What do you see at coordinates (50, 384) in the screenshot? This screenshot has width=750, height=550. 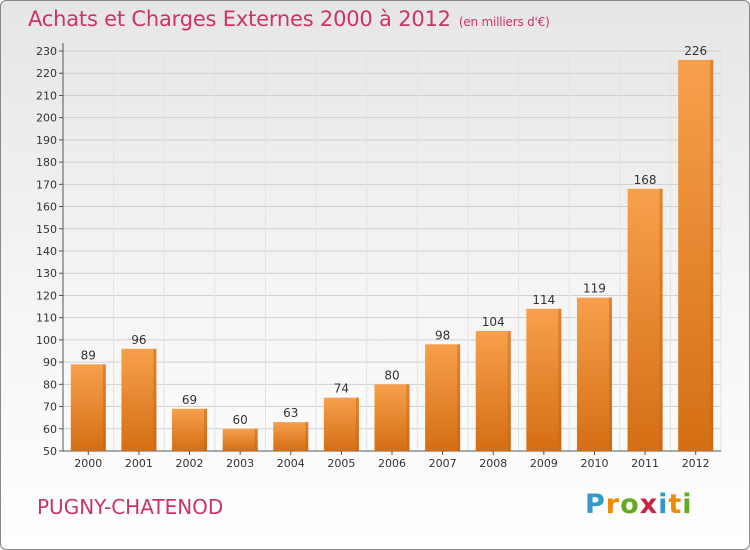 I see `y-tick-label: 80` at bounding box center [50, 384].